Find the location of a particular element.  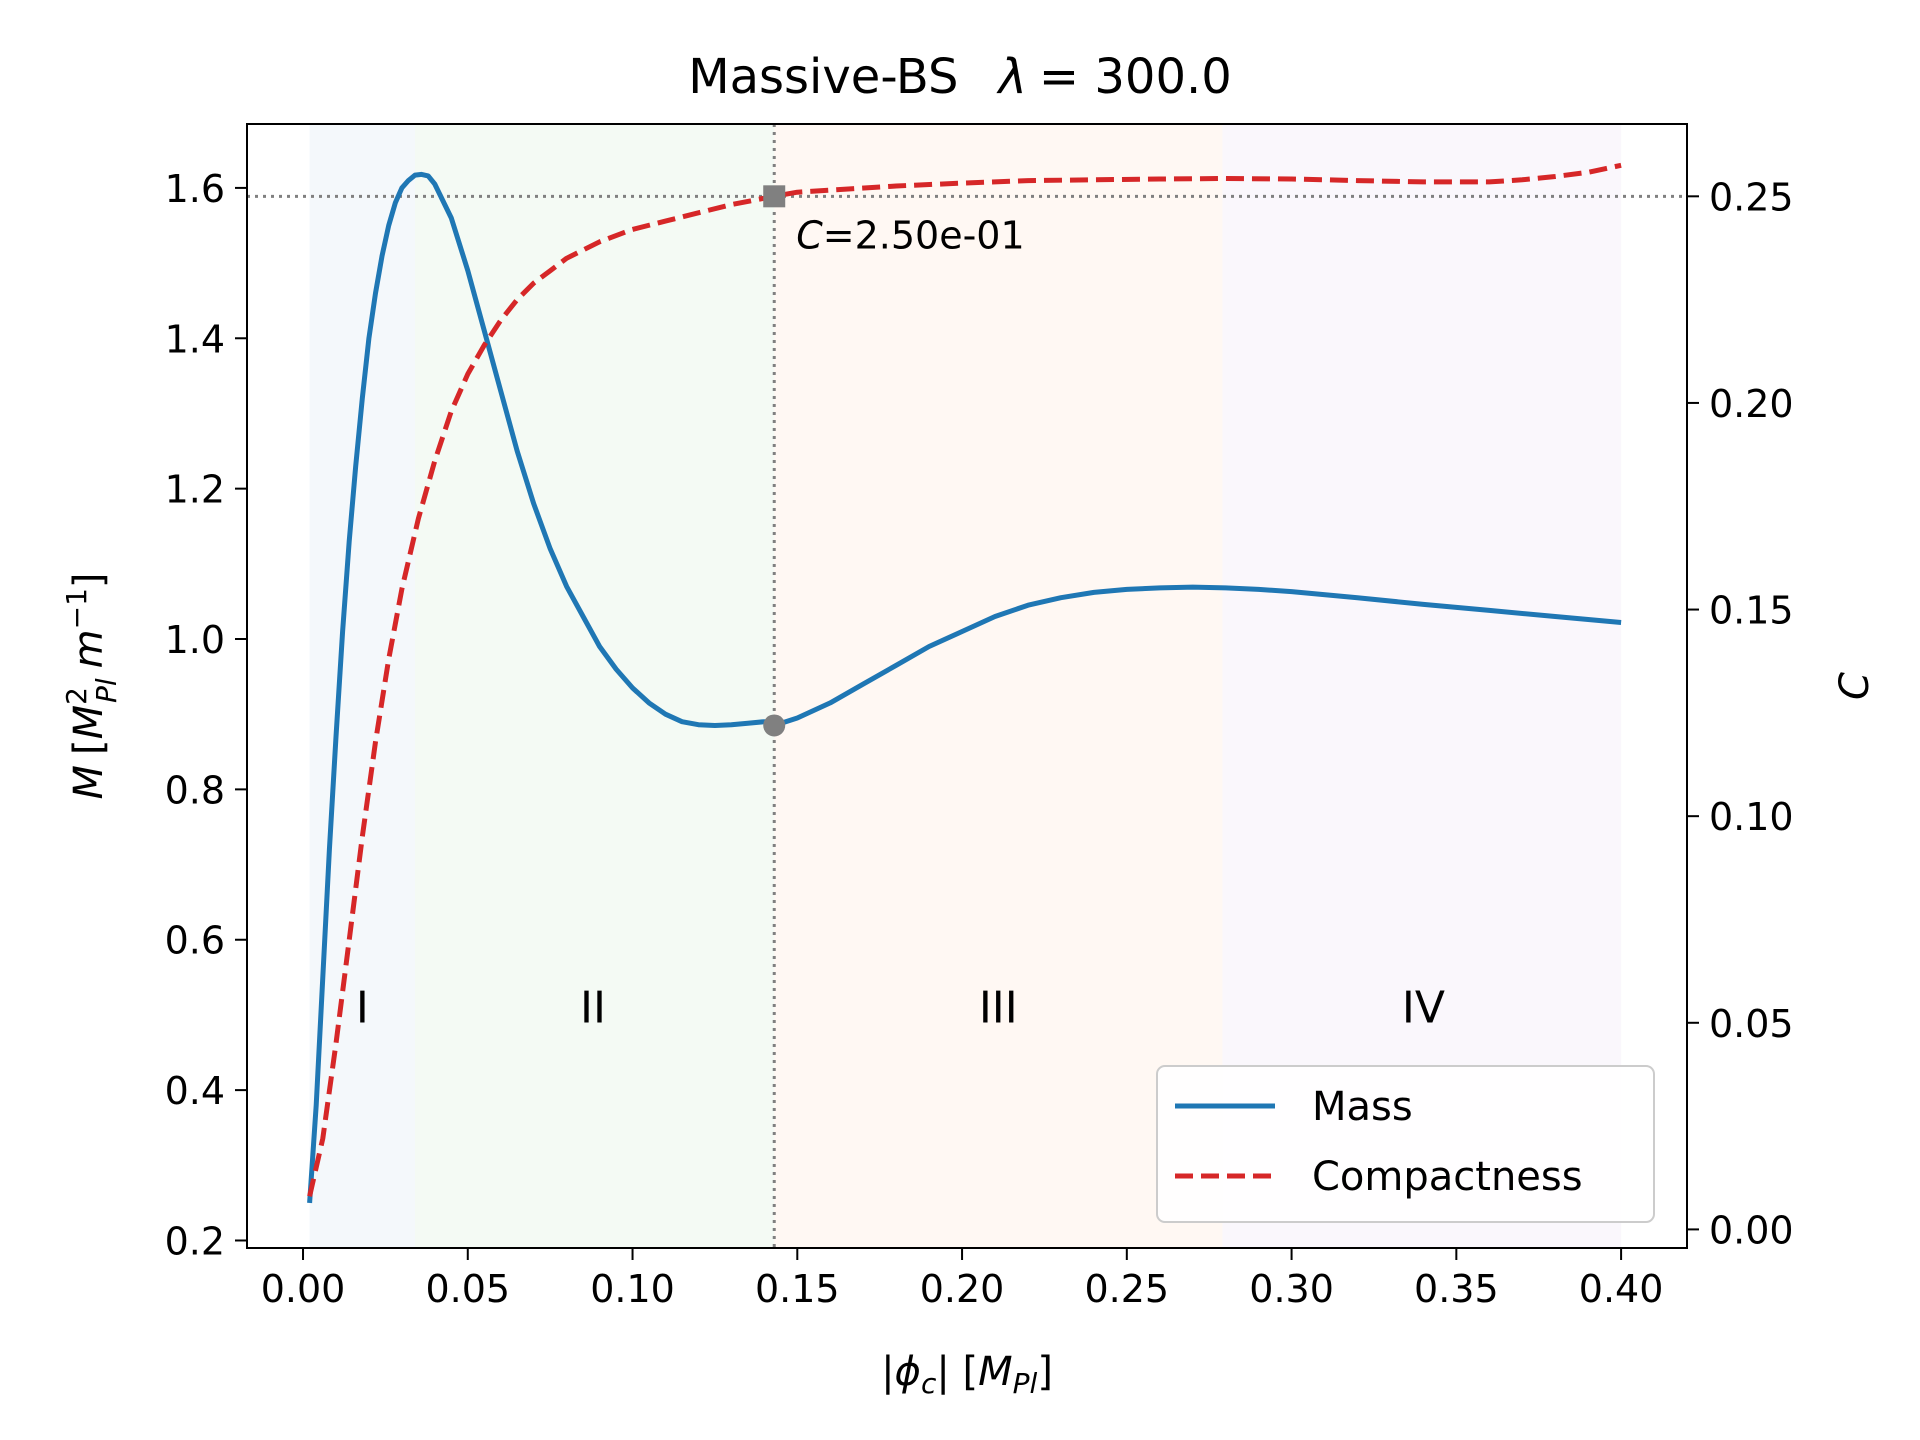

left-y-tick-label: 0.2 is located at coordinates (195, 1241).